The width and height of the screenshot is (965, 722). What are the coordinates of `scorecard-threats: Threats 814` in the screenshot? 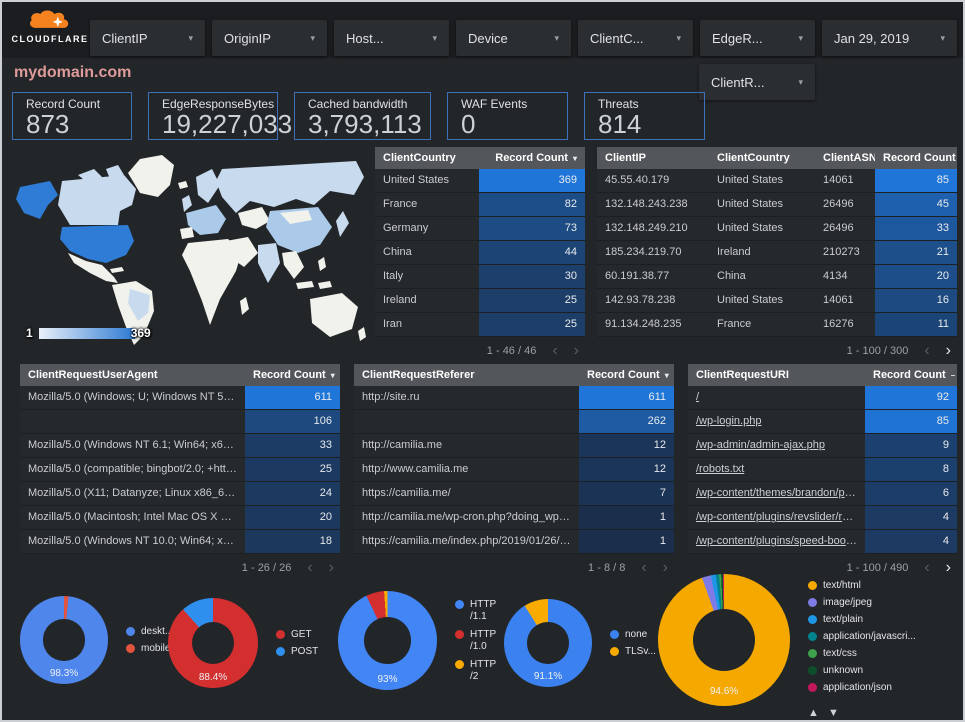 It's located at (644, 116).